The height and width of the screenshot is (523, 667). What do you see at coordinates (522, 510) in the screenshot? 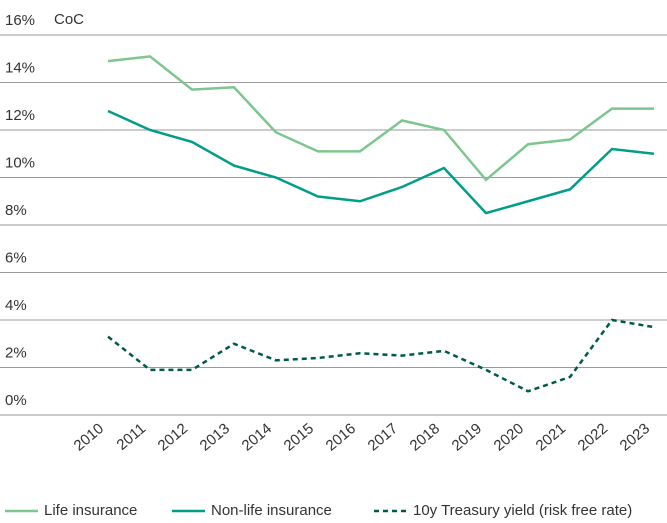
I see `legend-label: 10y Treasury yield (risk free rate)` at bounding box center [522, 510].